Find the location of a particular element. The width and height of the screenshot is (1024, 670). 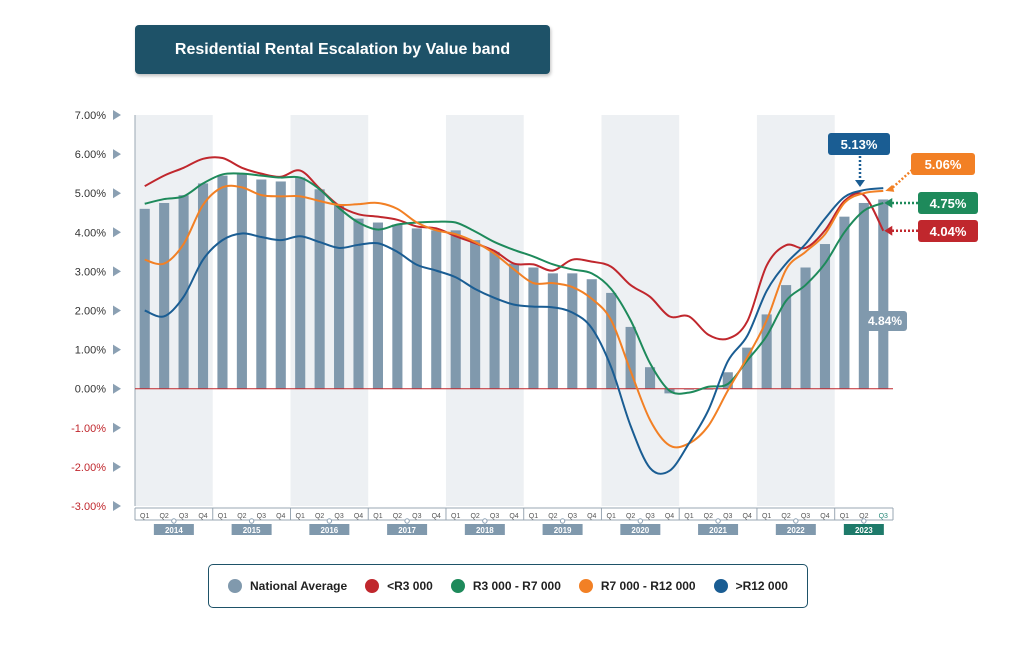

legend-label: R3 000 - R7 000 is located at coordinates (516, 586).